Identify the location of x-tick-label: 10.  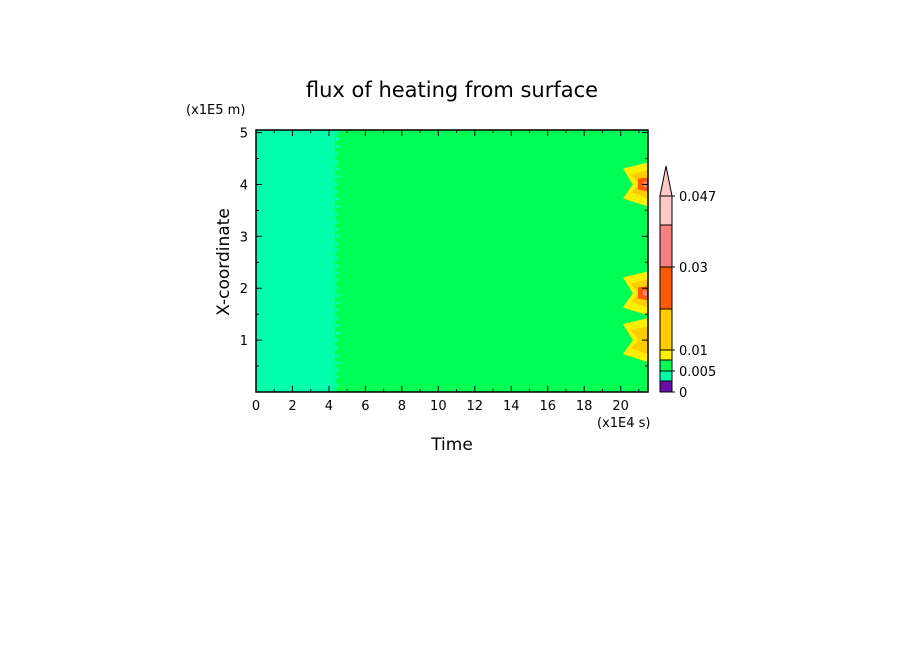
(438, 406).